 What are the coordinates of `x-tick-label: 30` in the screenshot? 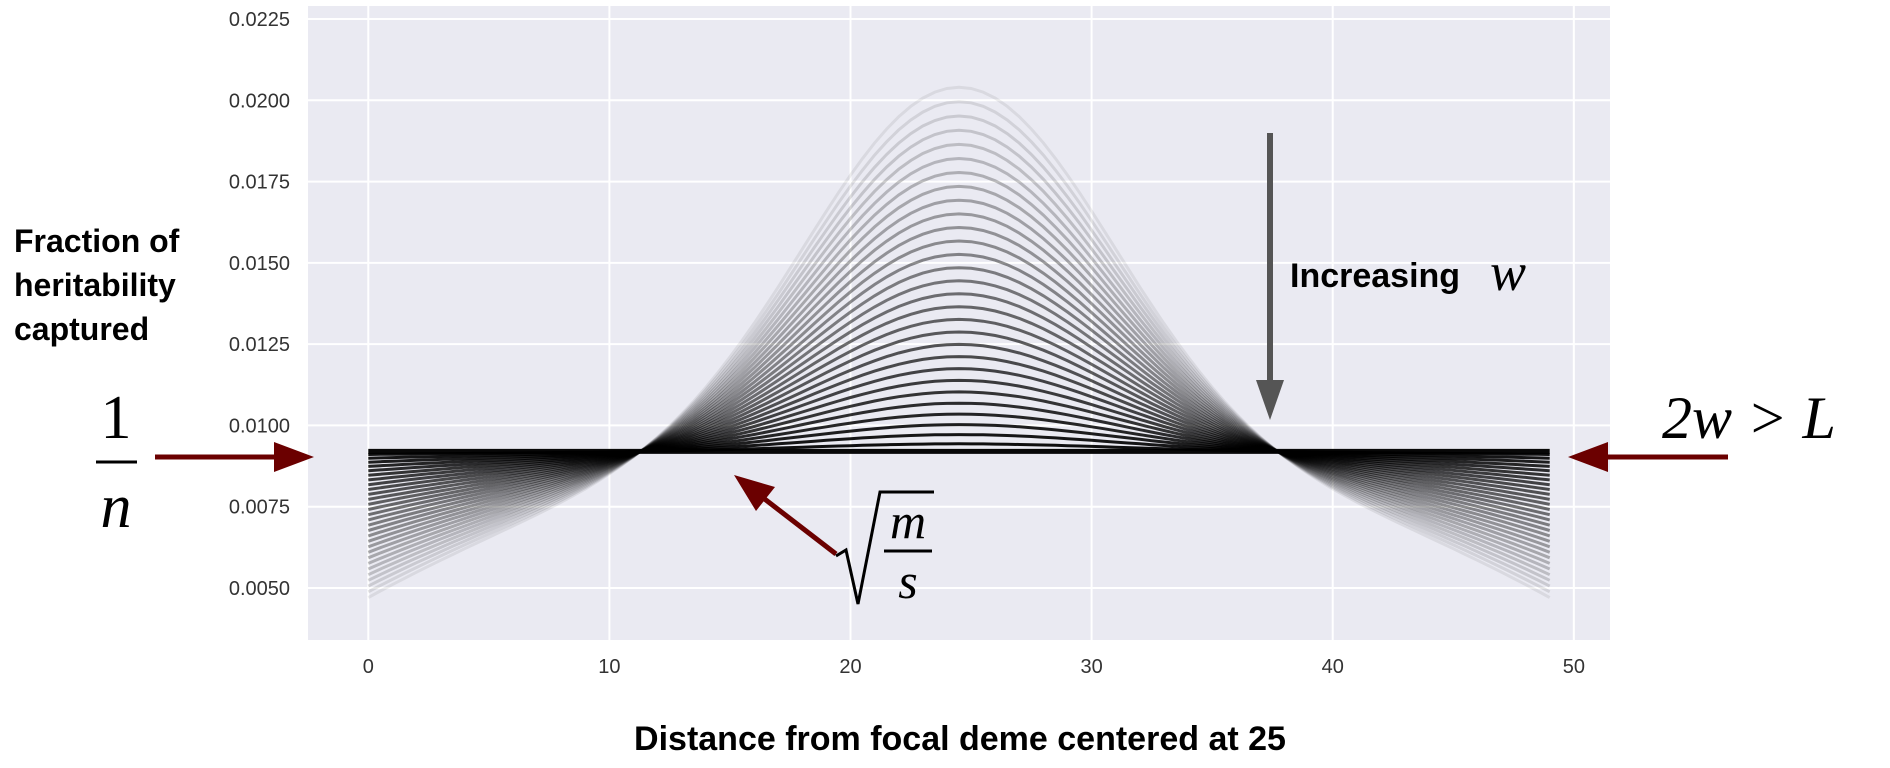 It's located at (1091, 667).